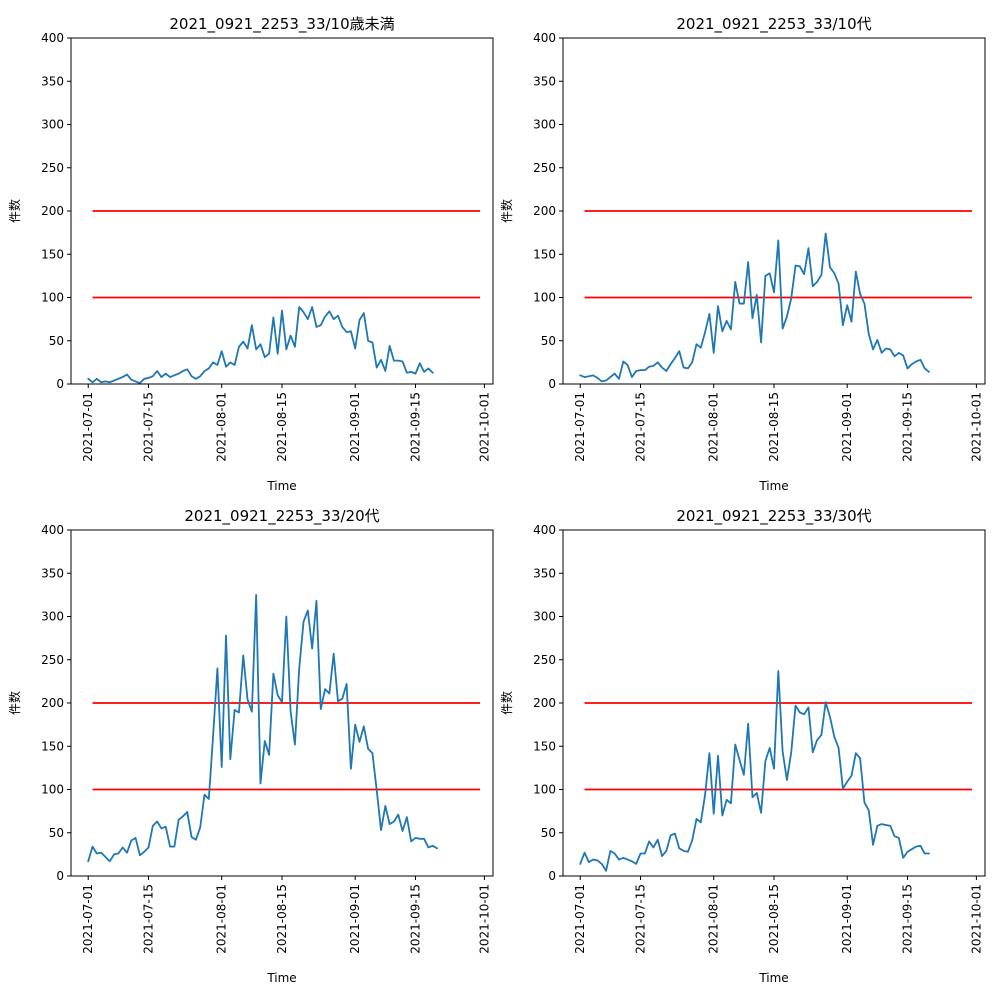  What do you see at coordinates (281, 516) in the screenshot?
I see `chart-title: 2021_0921_2253_33/20代` at bounding box center [281, 516].